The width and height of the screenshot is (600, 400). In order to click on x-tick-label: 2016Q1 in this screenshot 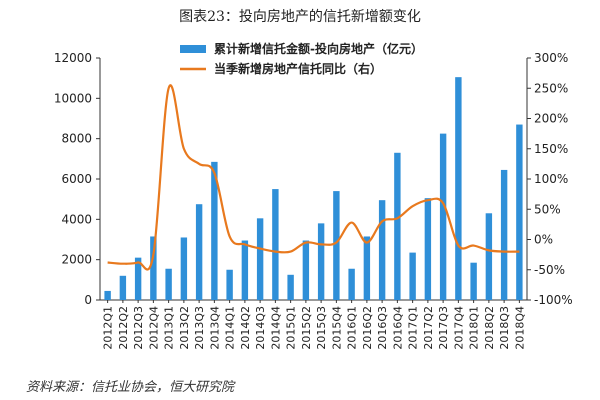, I will do `click(352, 328)`.